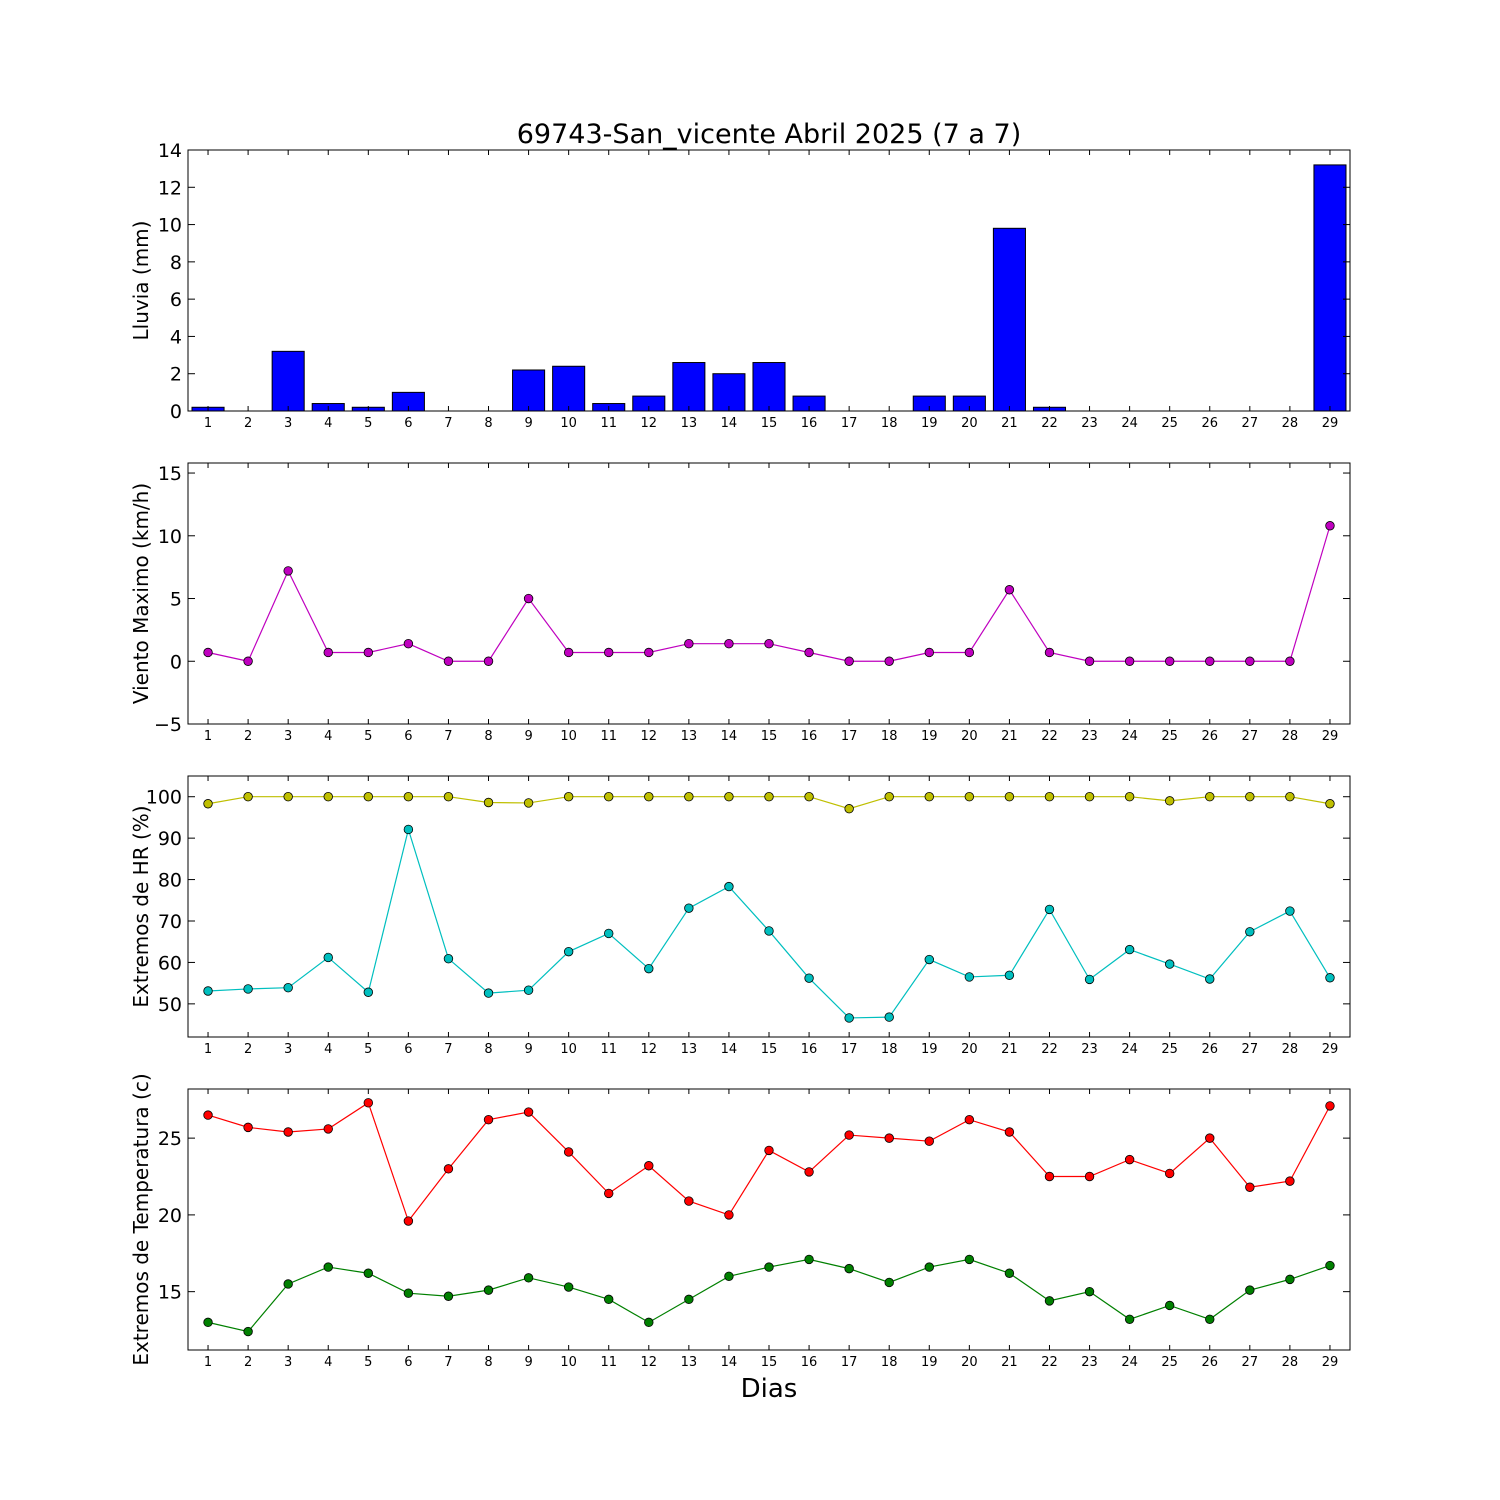 This screenshot has width=1500, height=1500. What do you see at coordinates (170, 188) in the screenshot?
I see `y-tick-label: 12` at bounding box center [170, 188].